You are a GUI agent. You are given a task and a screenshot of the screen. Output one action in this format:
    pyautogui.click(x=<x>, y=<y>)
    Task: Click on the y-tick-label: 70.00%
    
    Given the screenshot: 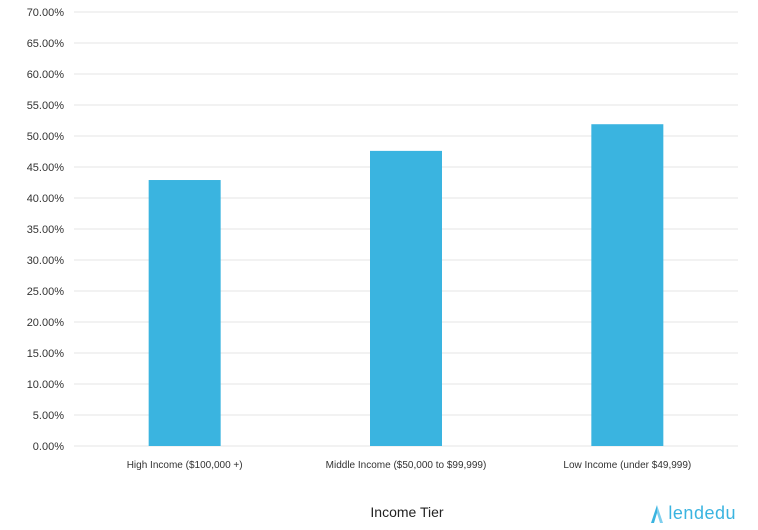 What is the action you would take?
    pyautogui.click(x=46, y=13)
    